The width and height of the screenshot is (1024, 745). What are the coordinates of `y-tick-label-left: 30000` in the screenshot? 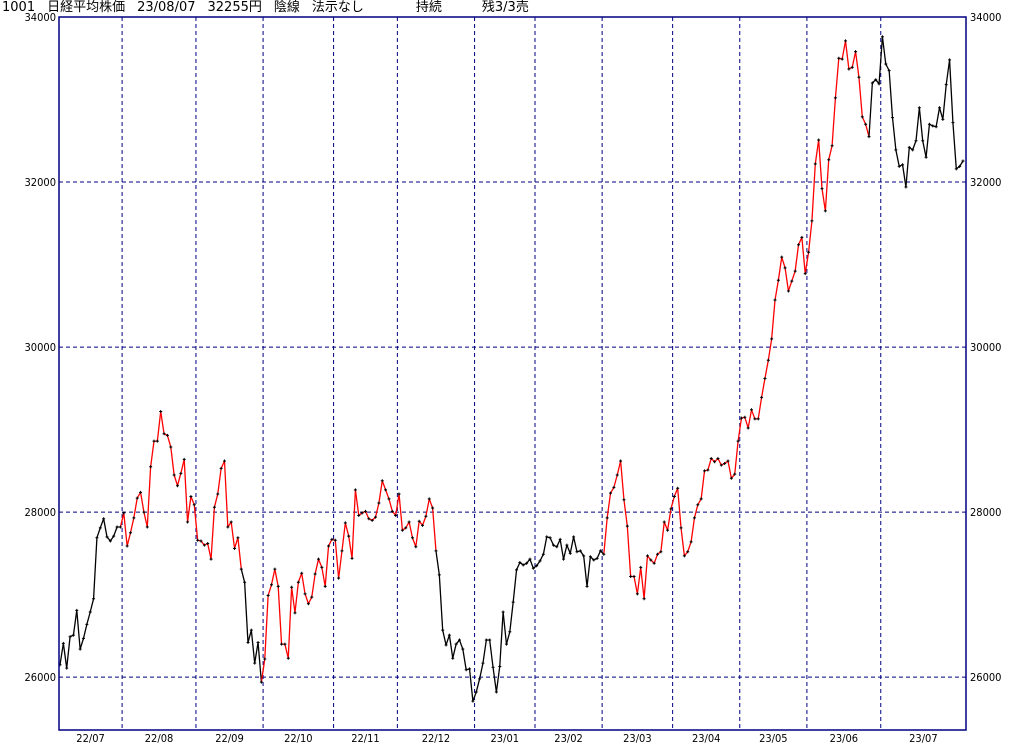 It's located at (40, 347).